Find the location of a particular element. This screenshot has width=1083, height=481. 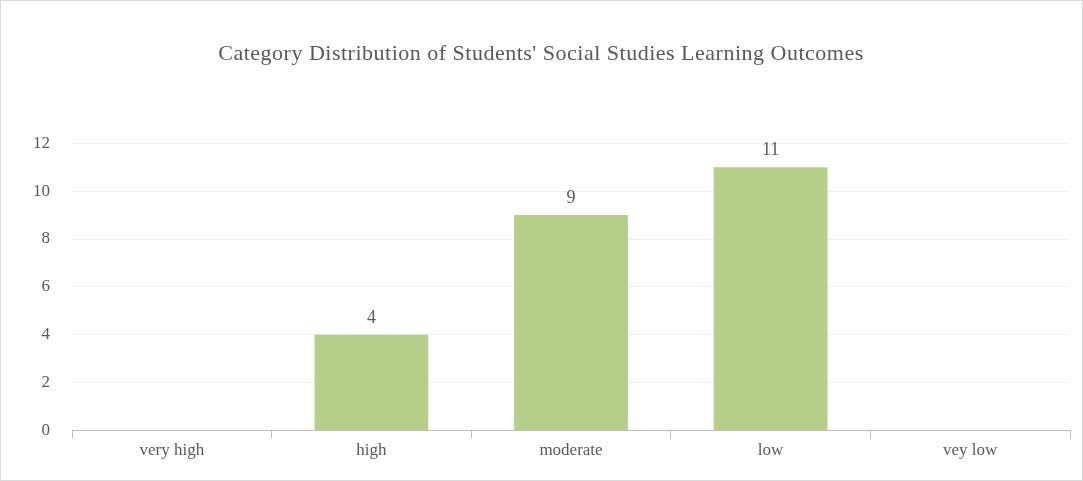

x-tick-label: moderate is located at coordinates (571, 450).